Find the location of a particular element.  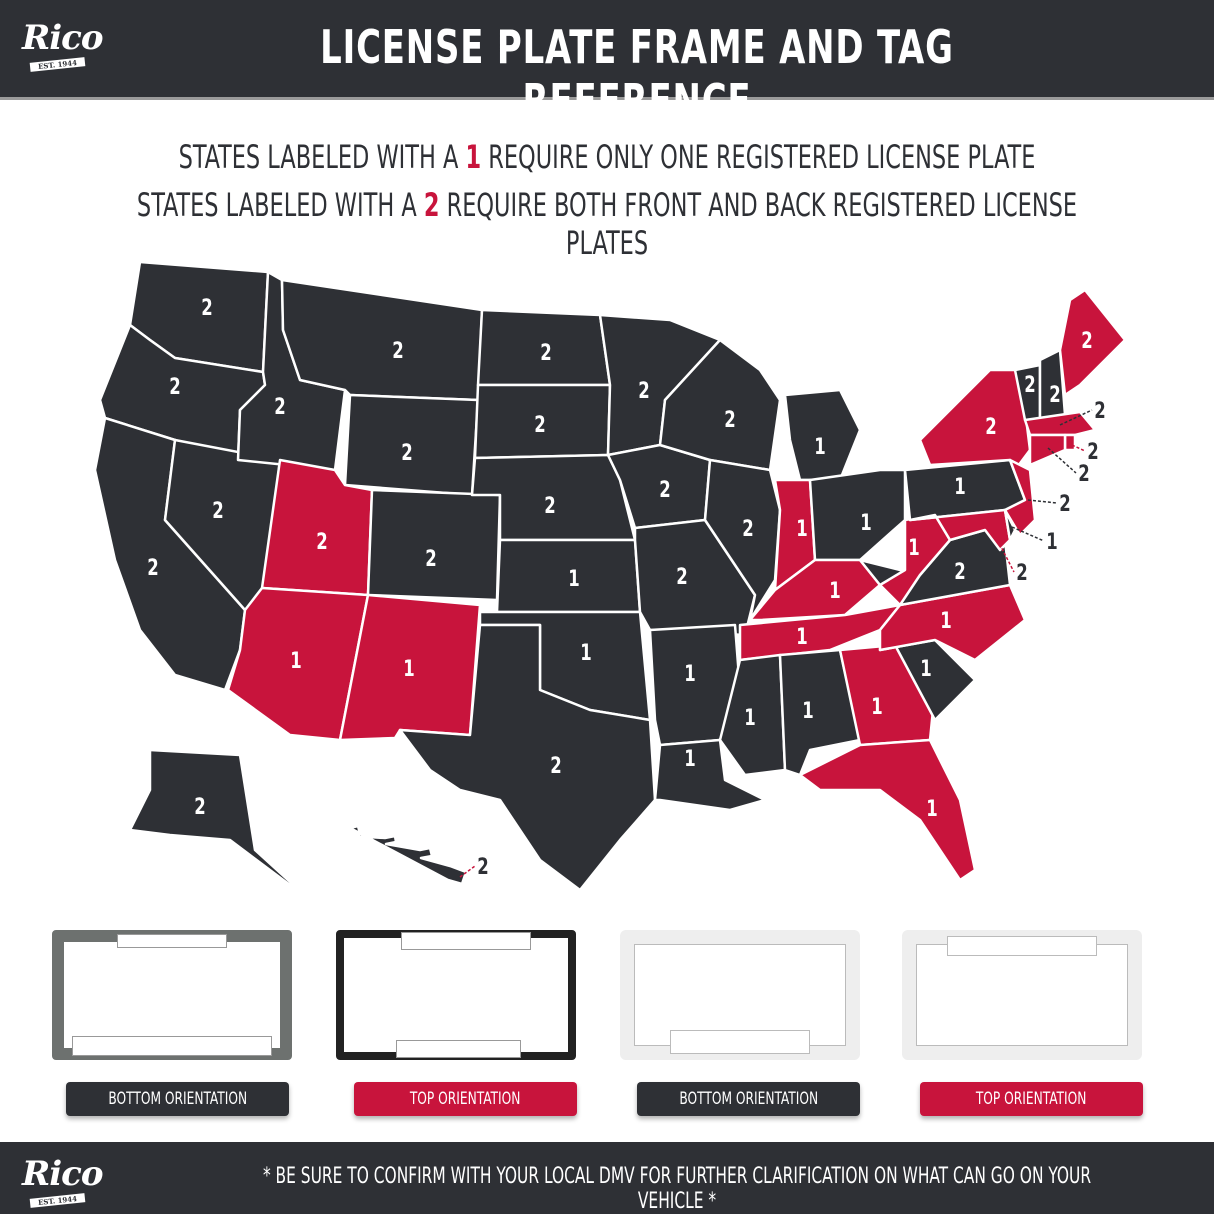

page-title: LICENSE PLATE FRAME AND TAG REFERENCE is located at coordinates (637, 74).